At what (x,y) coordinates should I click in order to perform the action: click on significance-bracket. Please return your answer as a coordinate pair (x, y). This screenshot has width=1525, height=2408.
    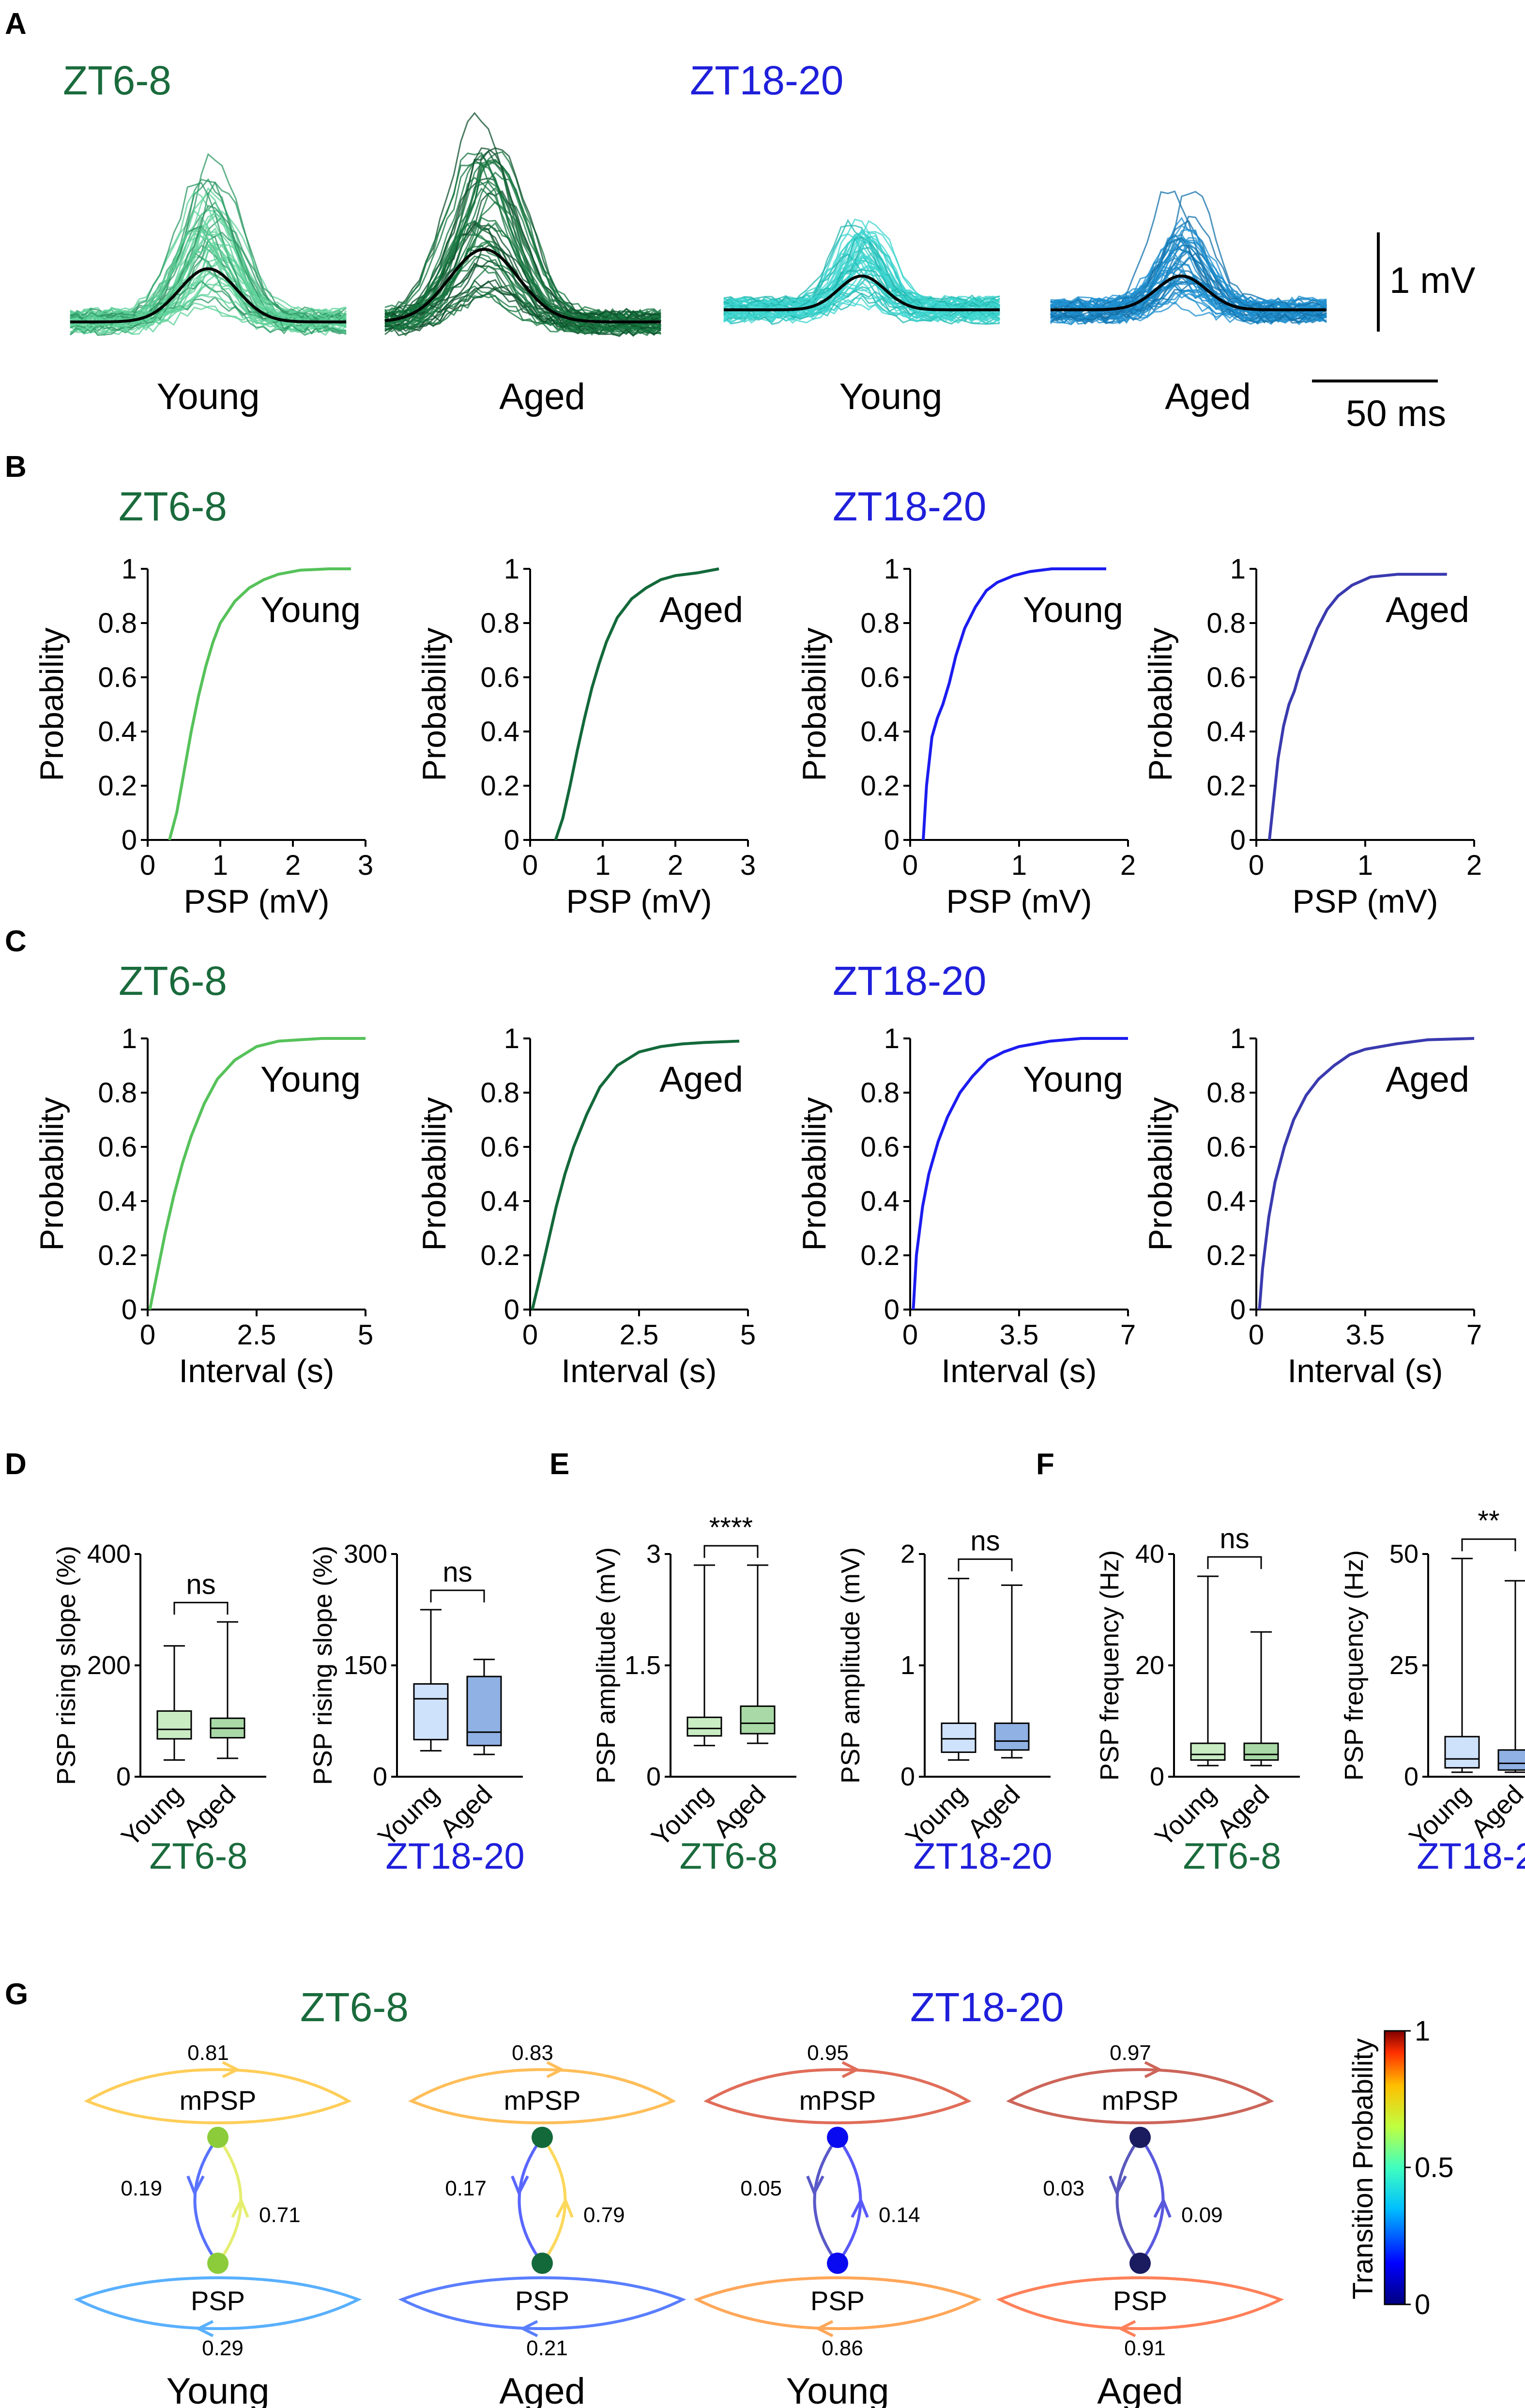
    Looking at the image, I should click on (1234, 1562).